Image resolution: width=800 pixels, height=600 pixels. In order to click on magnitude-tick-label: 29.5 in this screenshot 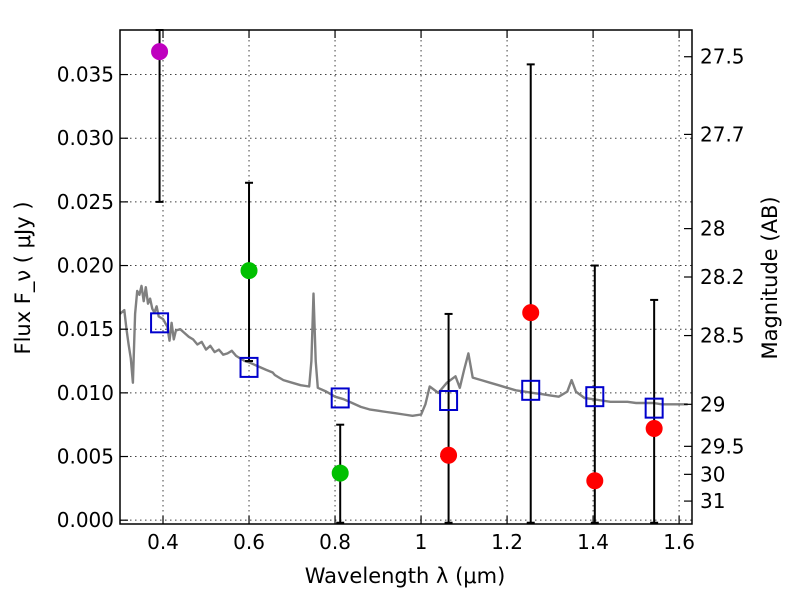, I will do `click(722, 446)`.